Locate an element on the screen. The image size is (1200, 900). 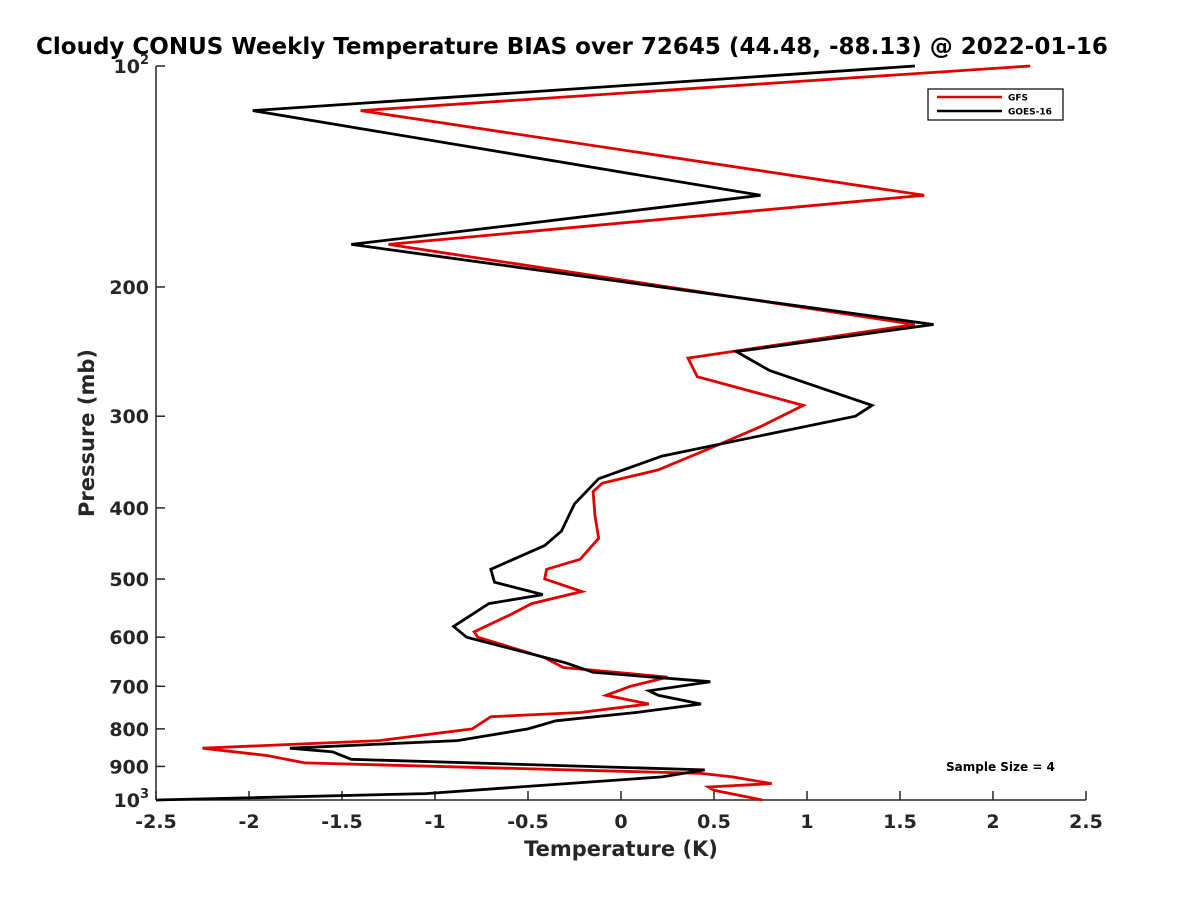
x-tick-label: -0.5 is located at coordinates (528, 822).